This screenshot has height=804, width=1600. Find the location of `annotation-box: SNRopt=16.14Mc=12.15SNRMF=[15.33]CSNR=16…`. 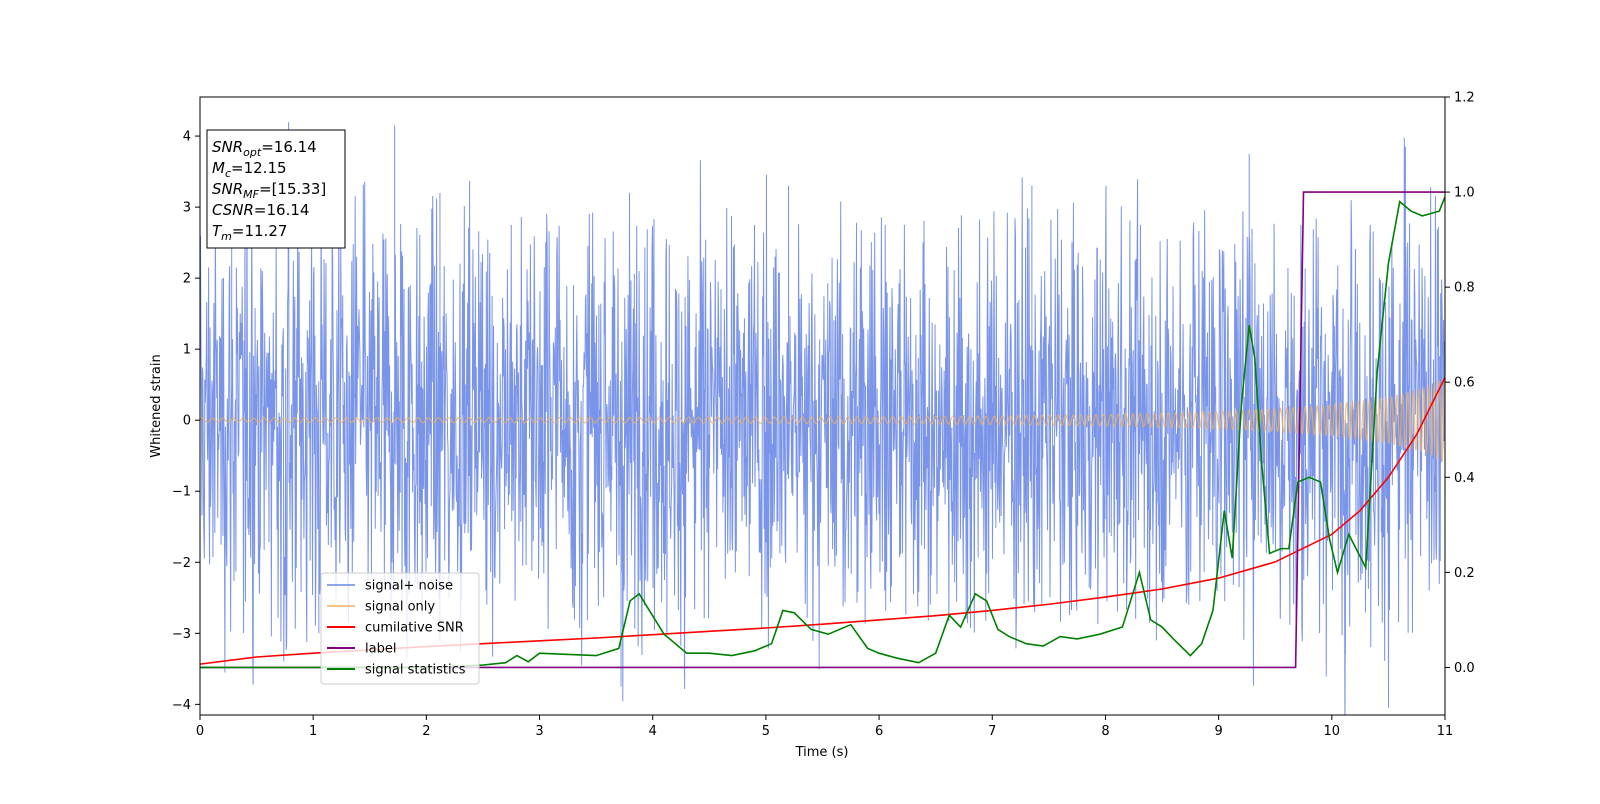

annotation-box: SNRopt=16.14Mc=12.15SNRMF=[15.33]CSNR=16… is located at coordinates (276, 189).